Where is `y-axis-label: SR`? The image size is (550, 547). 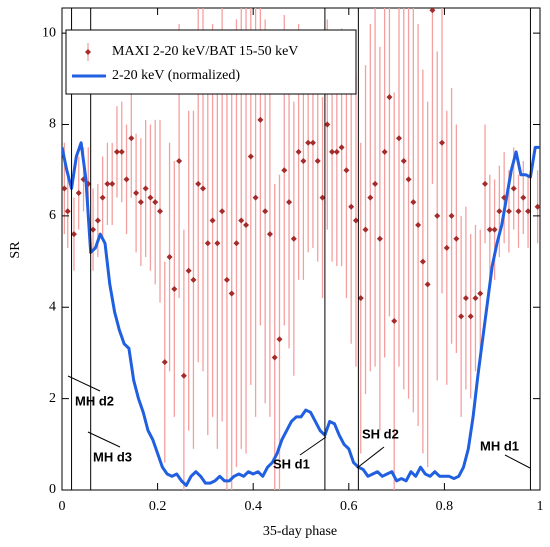 y-axis-label: SR is located at coordinates (15, 250).